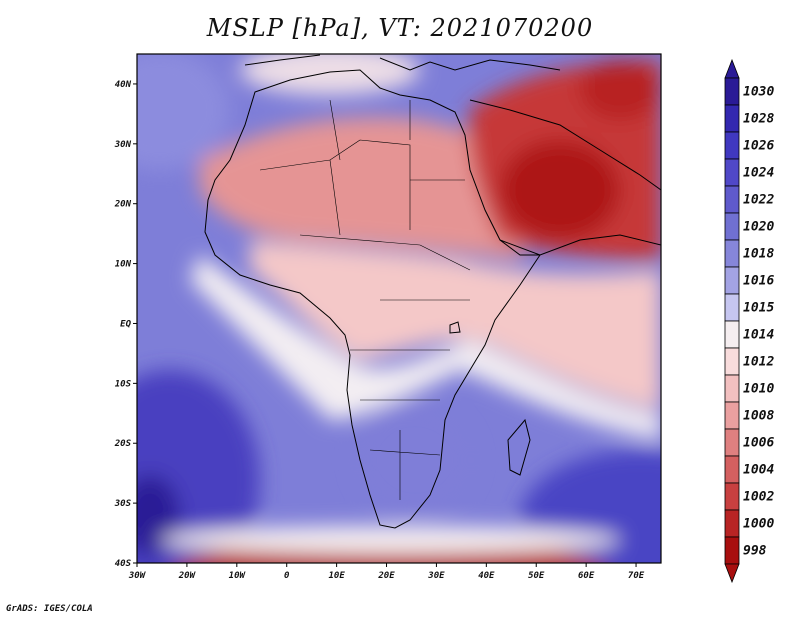 The image size is (800, 618). Describe the element at coordinates (758, 173) in the screenshot. I see `colorbar-level-label: 1024` at that location.